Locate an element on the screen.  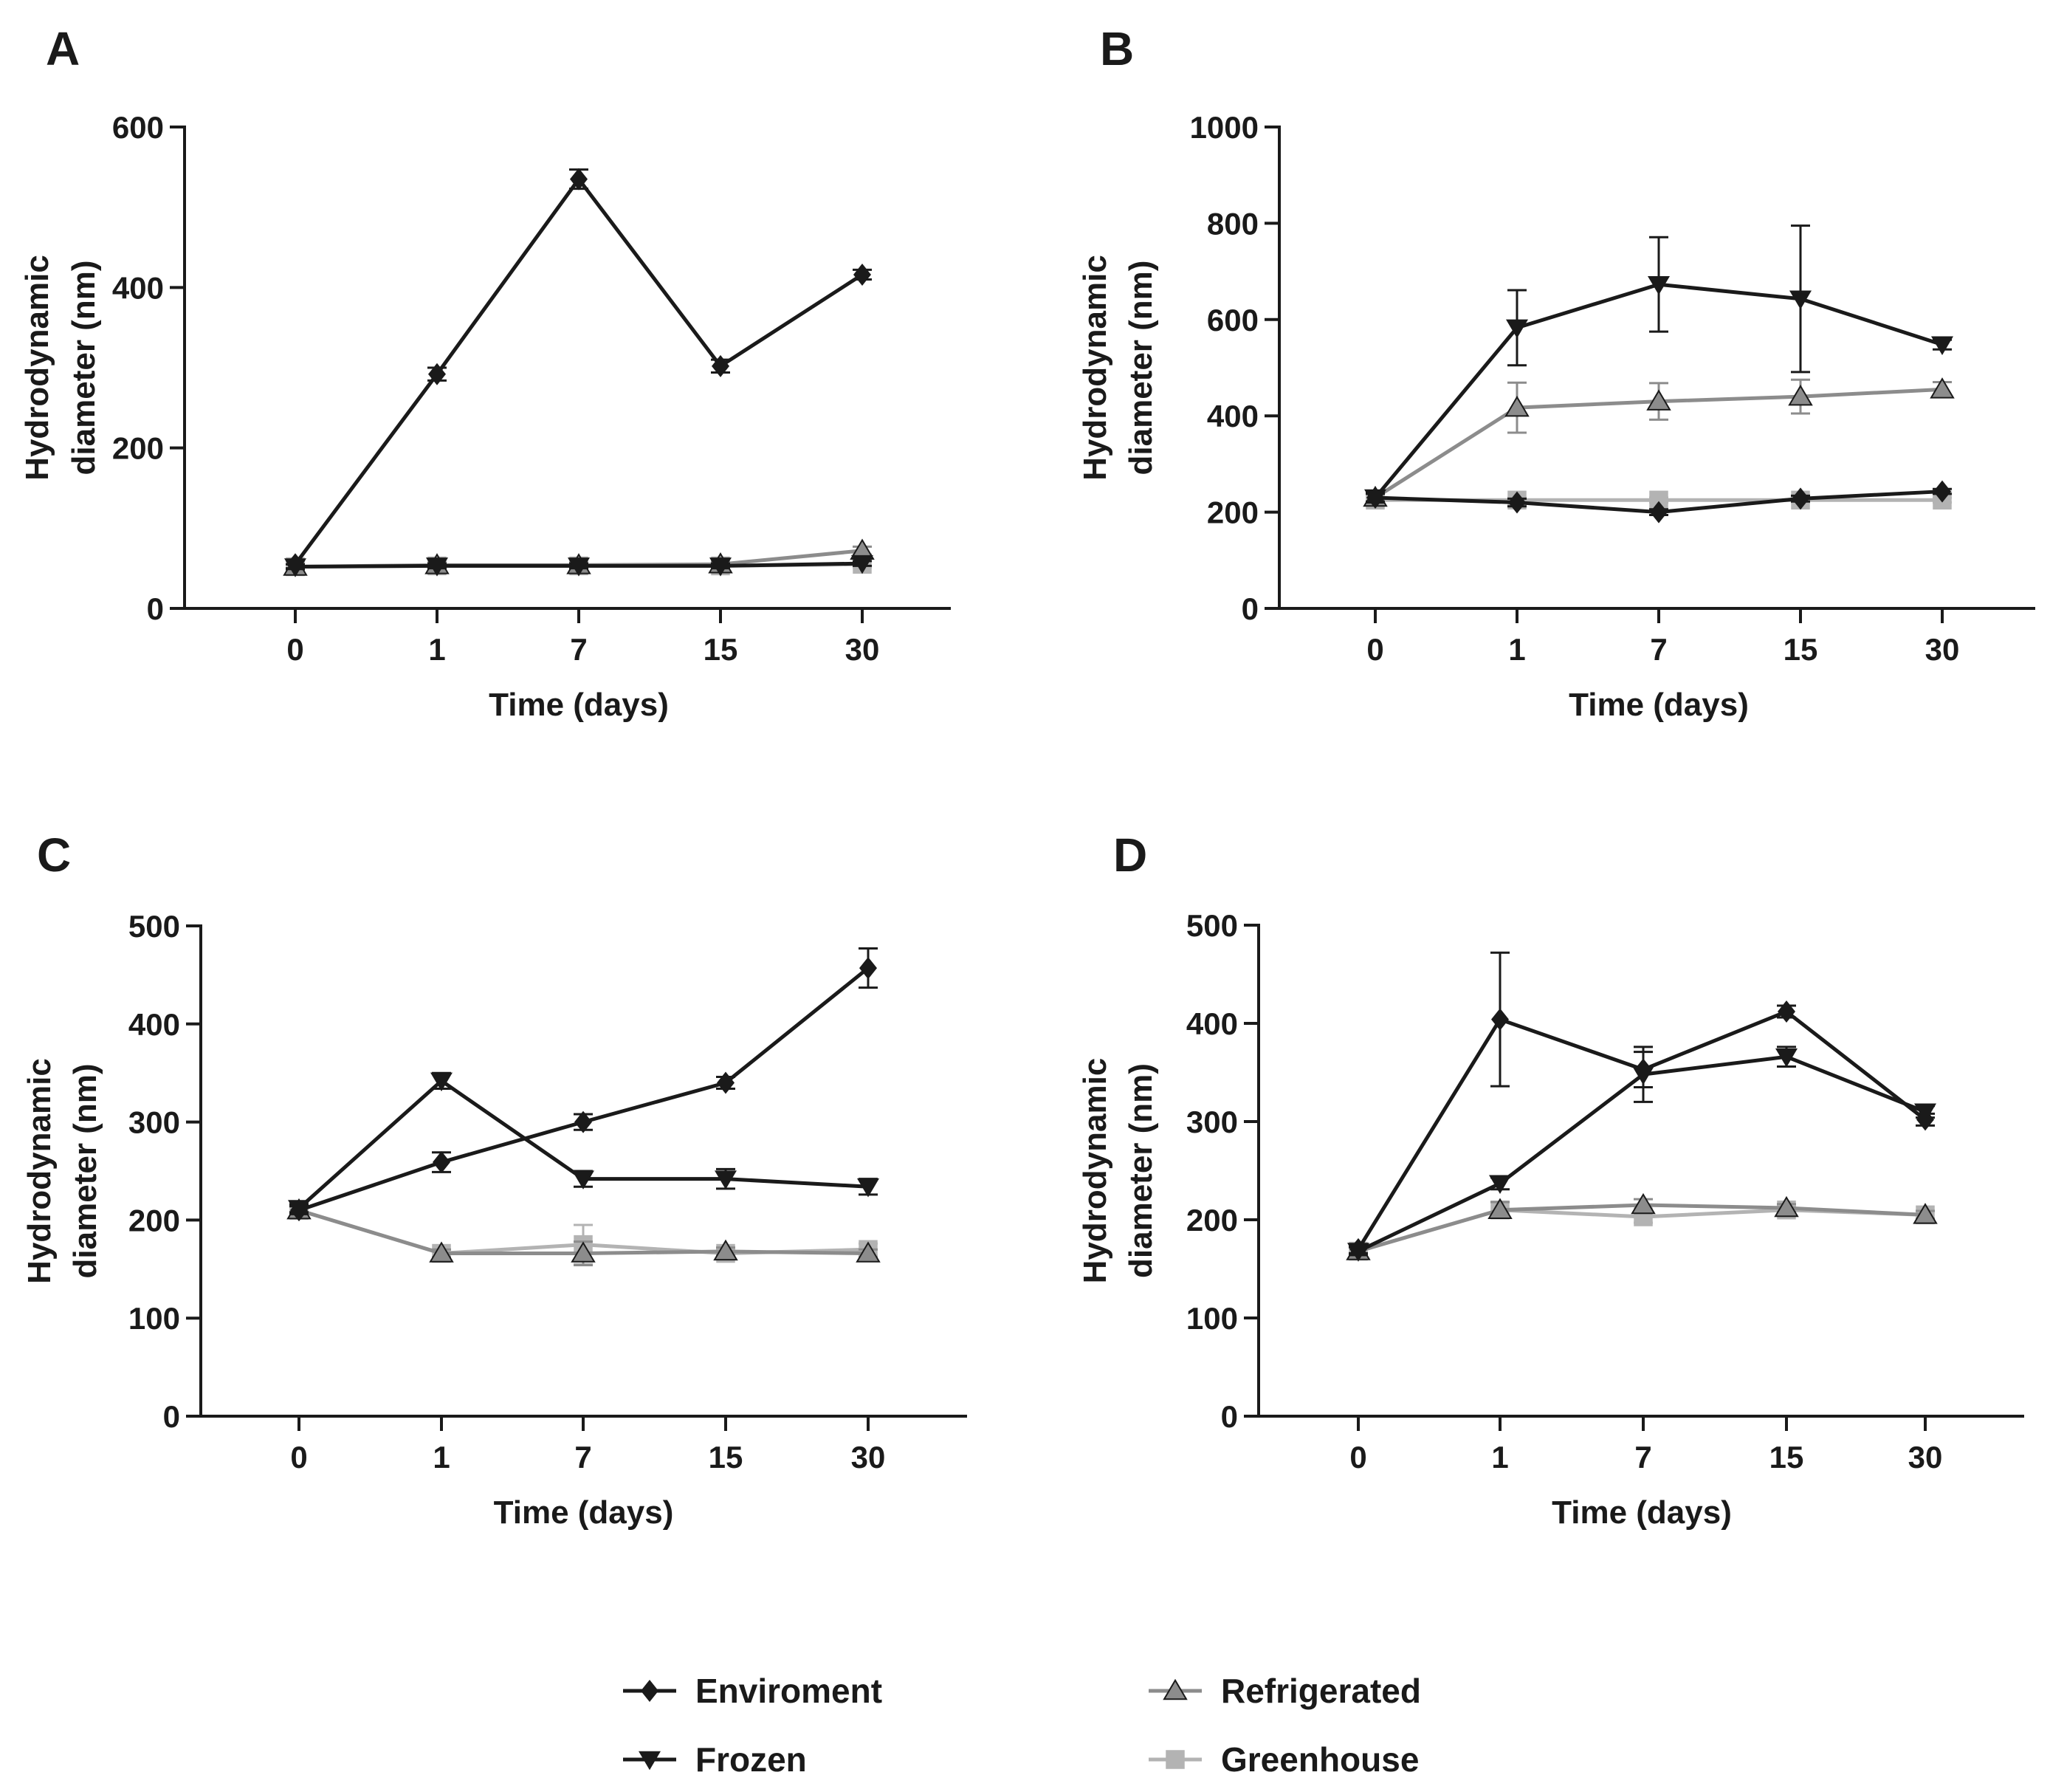
series-frozen is located at coordinates (584, 1145).